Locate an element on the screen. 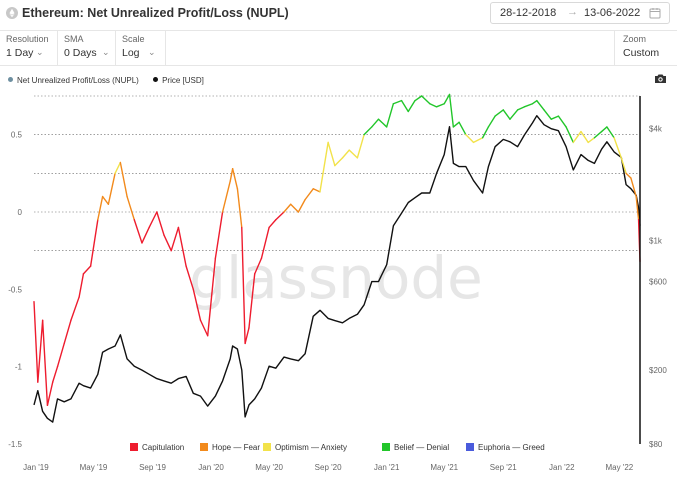 Image resolution: width=677 pixels, height=482 pixels. y-left-tick-label: 0.5 is located at coordinates (17, 135).